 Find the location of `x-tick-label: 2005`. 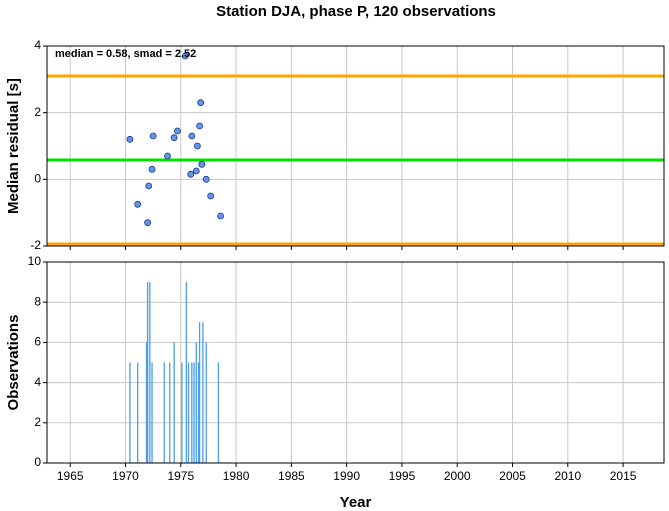

x-tick-label: 2005 is located at coordinates (512, 476).